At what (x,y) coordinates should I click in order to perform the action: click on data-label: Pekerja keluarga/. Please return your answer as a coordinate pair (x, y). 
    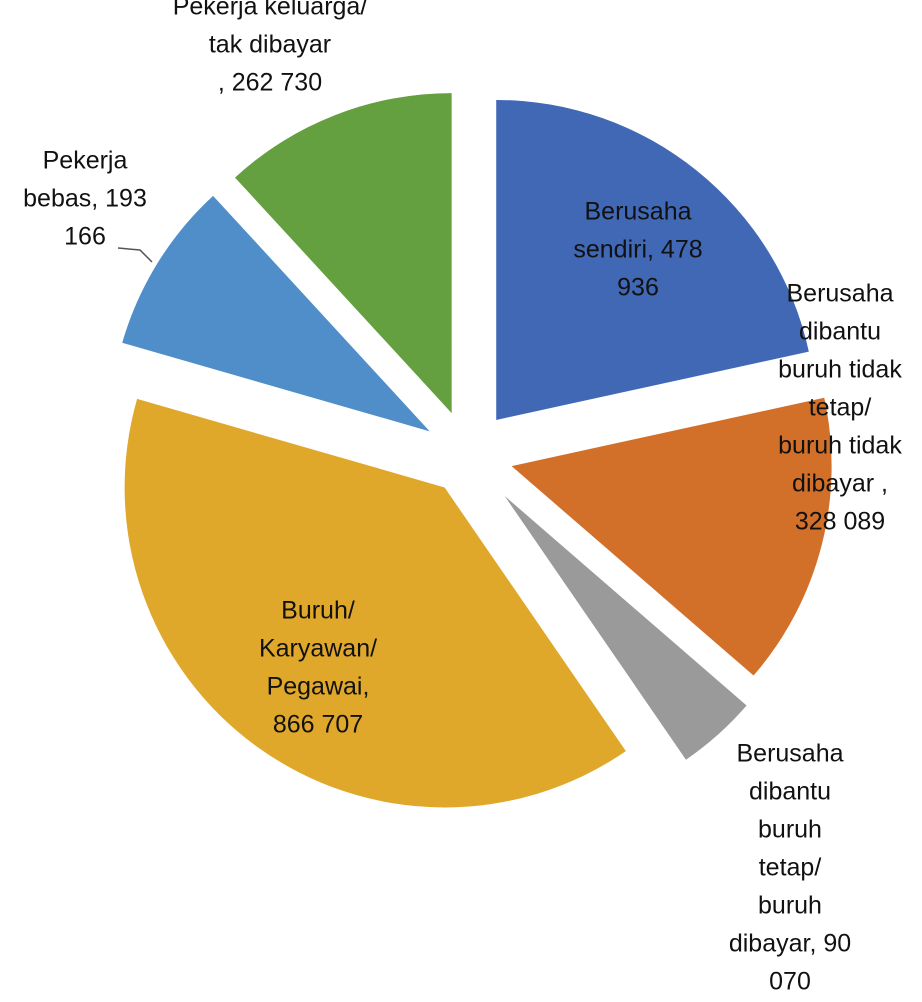
    Looking at the image, I should click on (270, 10).